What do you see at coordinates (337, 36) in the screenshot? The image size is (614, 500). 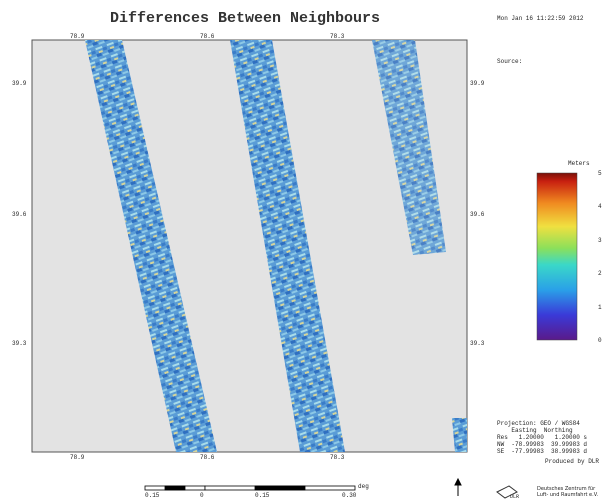 I see `top-label: 78.3` at bounding box center [337, 36].